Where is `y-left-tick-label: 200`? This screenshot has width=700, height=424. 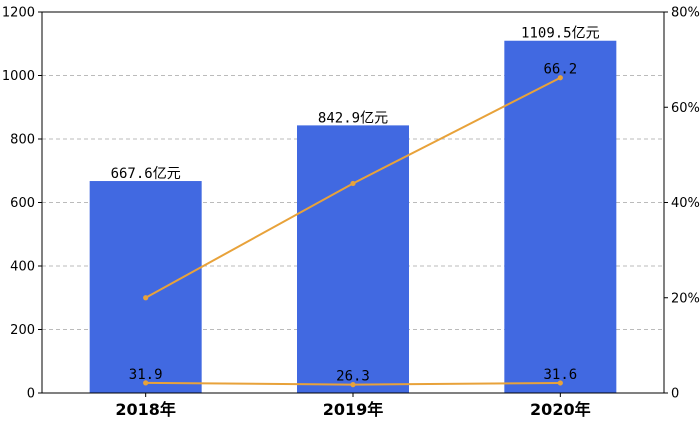 y-left-tick-label: 200 is located at coordinates (22, 330).